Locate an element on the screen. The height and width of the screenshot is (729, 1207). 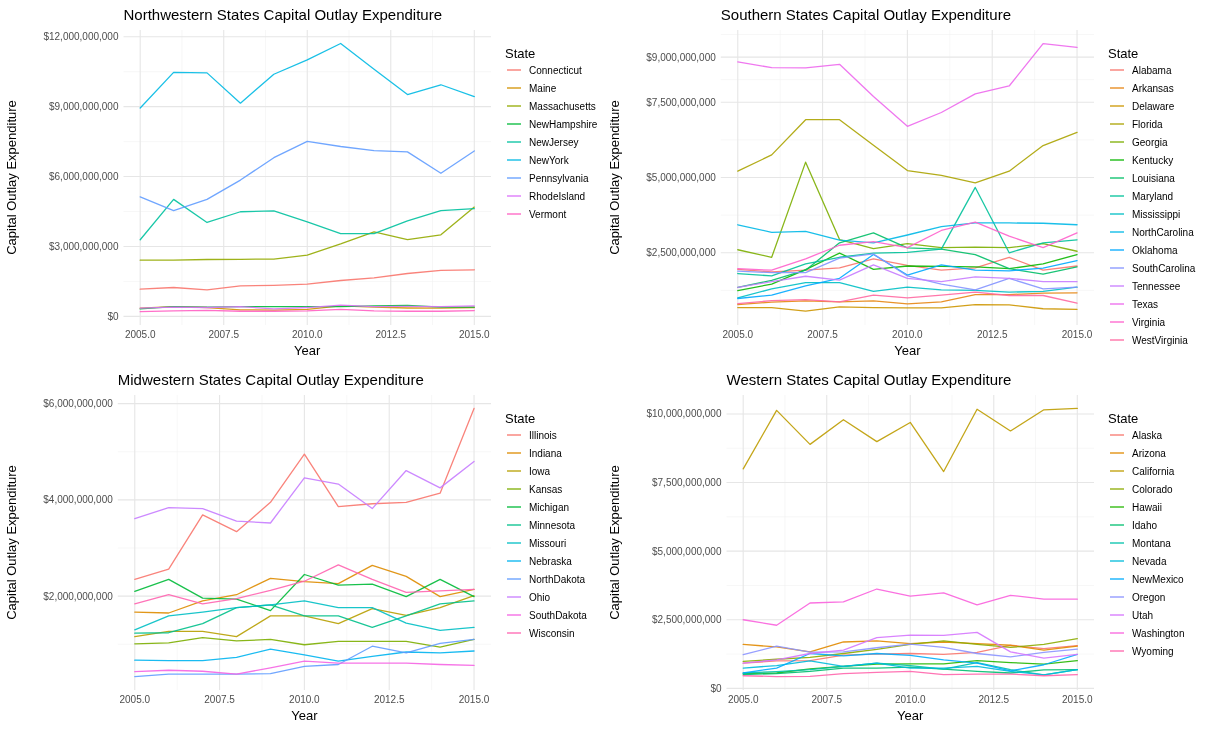
legend-label: NorthCarolina is located at coordinates (1163, 232).